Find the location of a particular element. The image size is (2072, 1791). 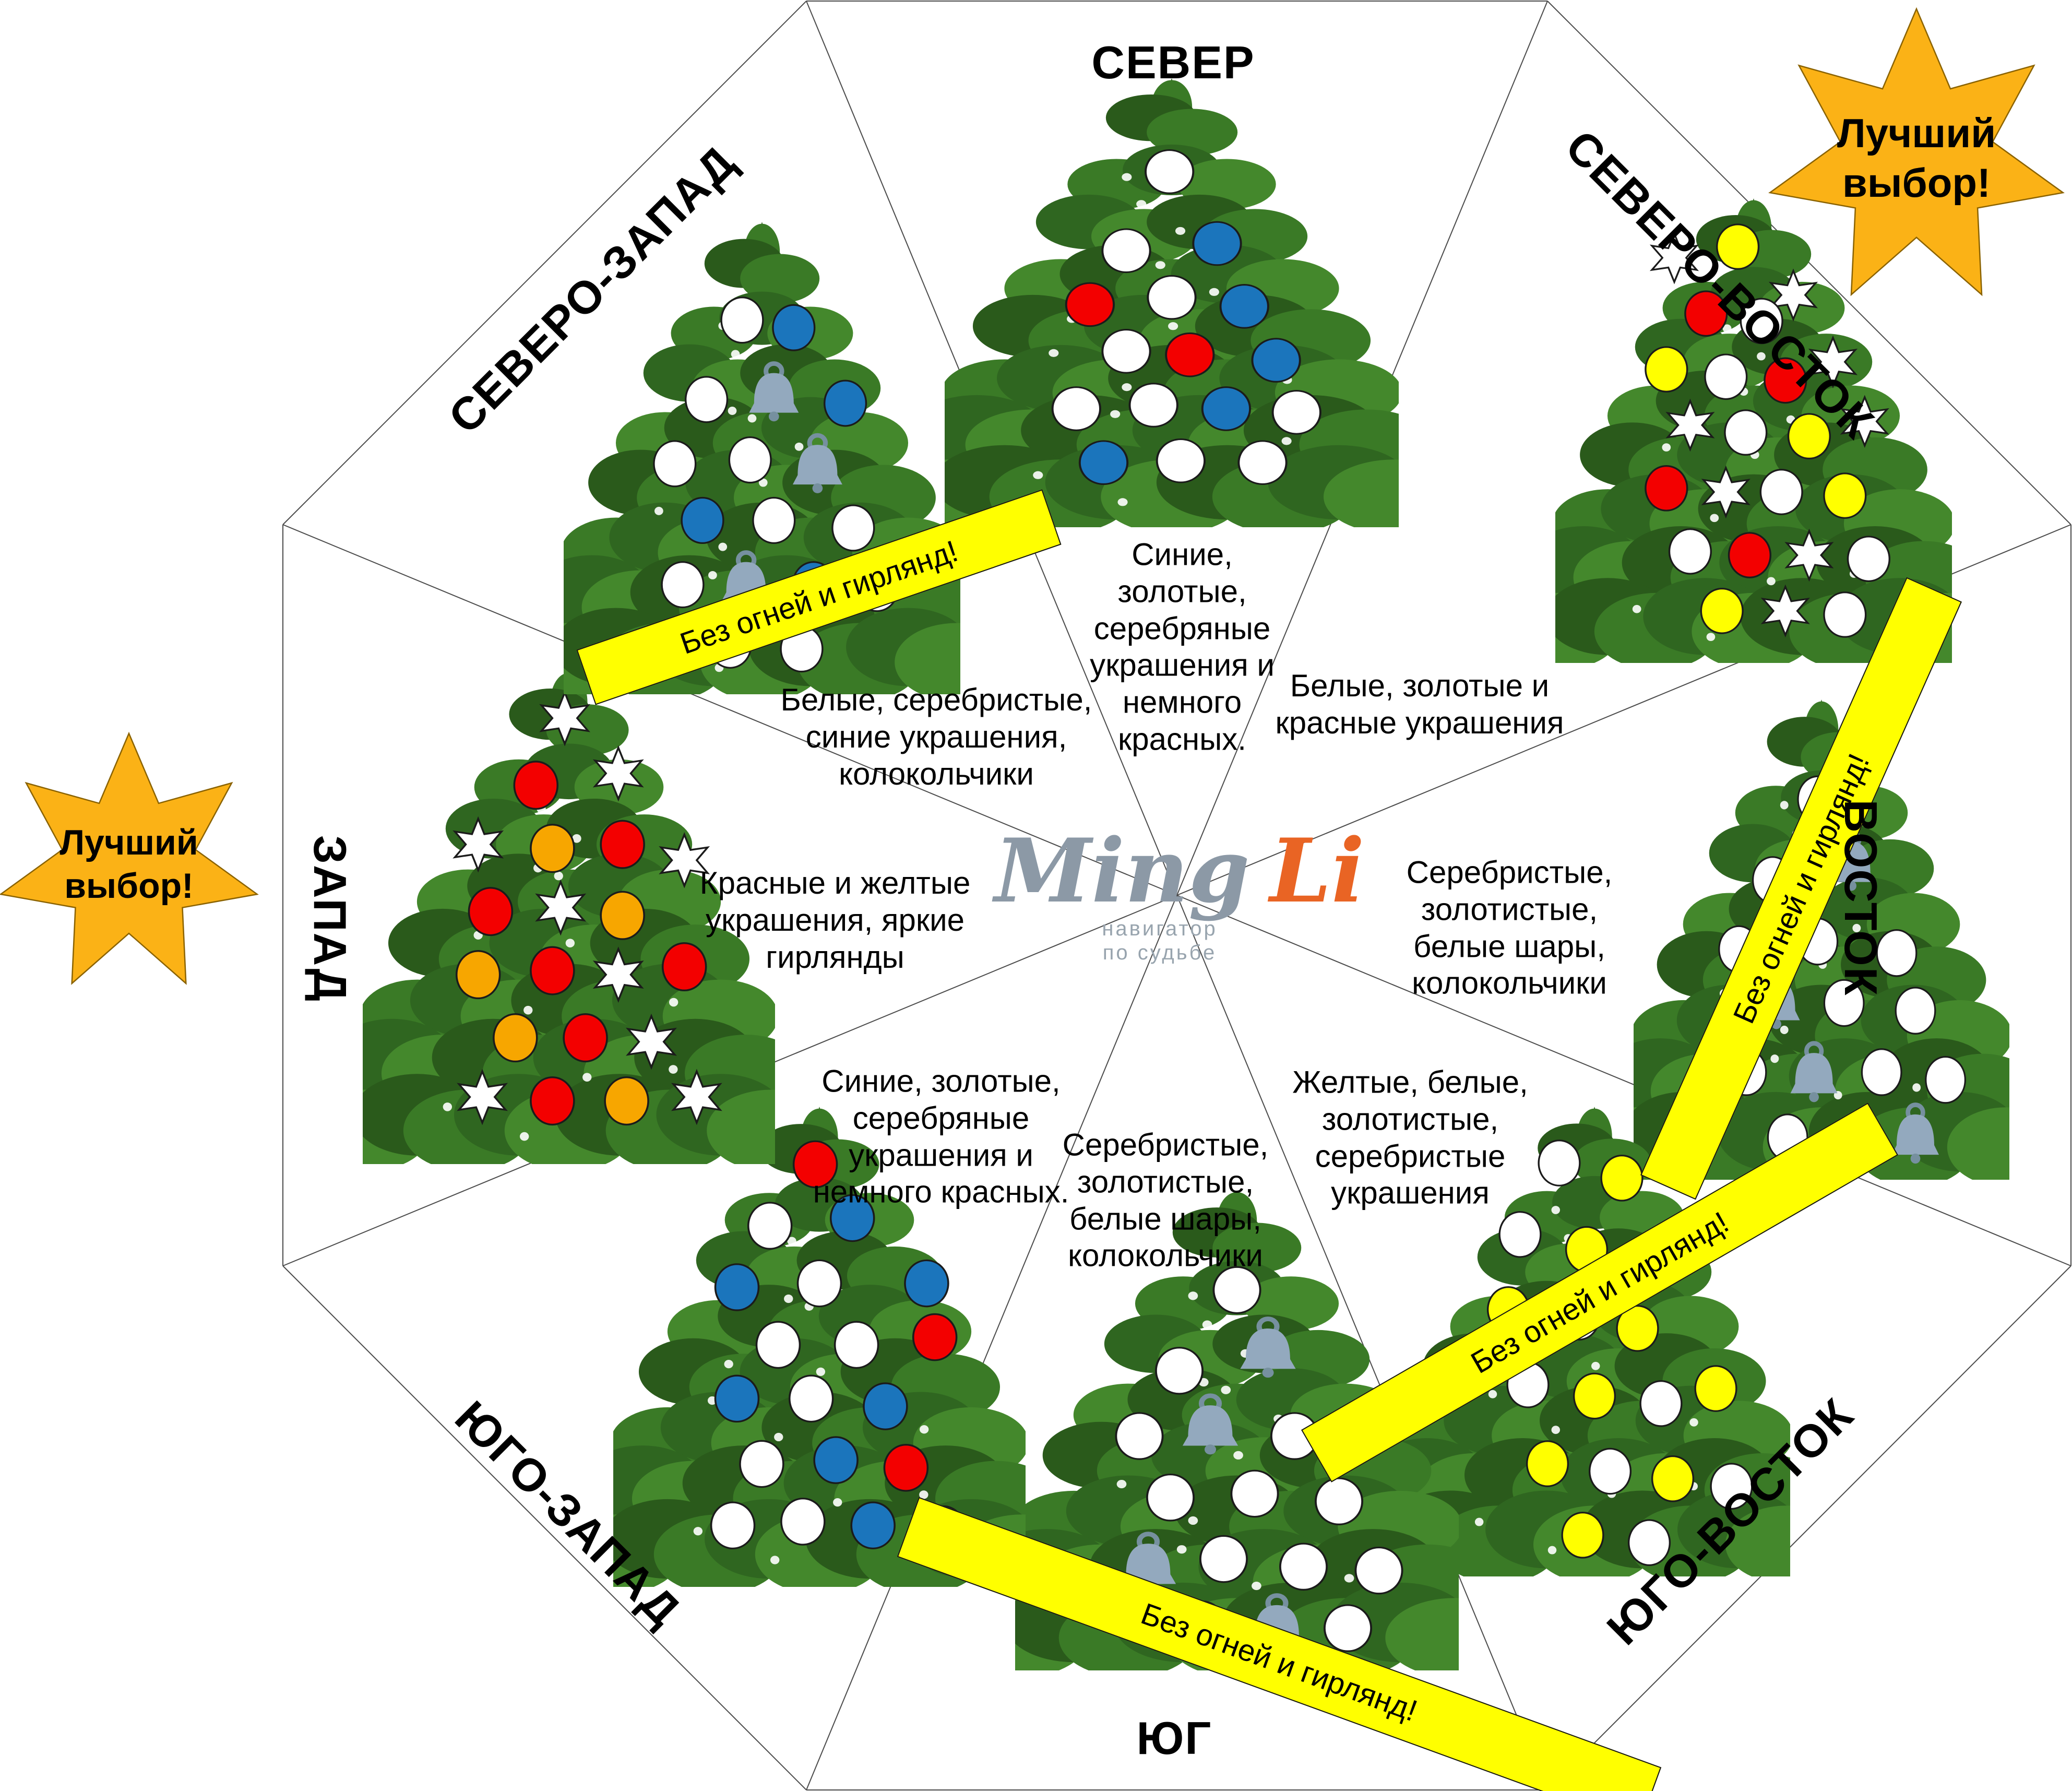

star-badge-text: Лучший is located at coordinates (1916, 133).